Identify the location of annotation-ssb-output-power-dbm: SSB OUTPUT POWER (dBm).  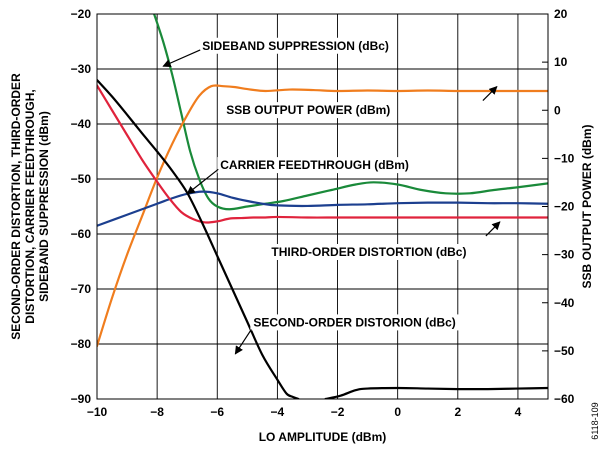
(308, 110).